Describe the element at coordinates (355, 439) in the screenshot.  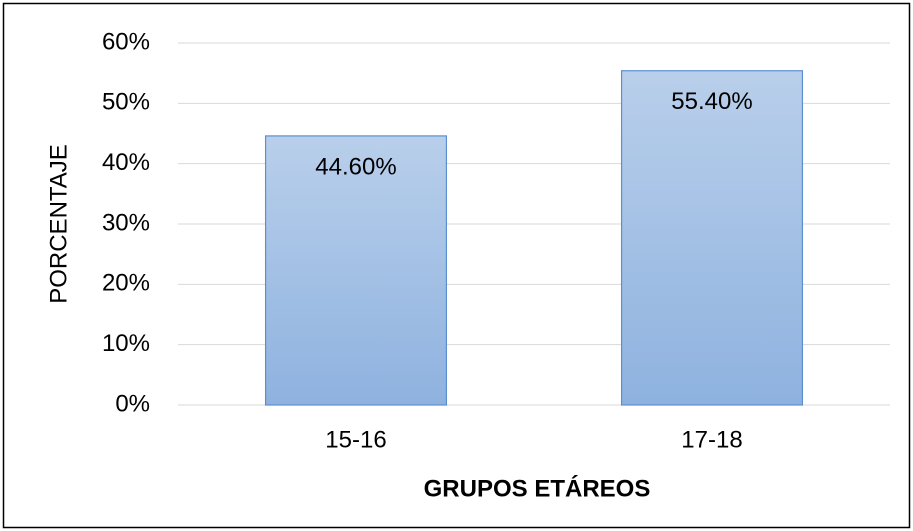
I see `x-tick-label: 15-16` at that location.